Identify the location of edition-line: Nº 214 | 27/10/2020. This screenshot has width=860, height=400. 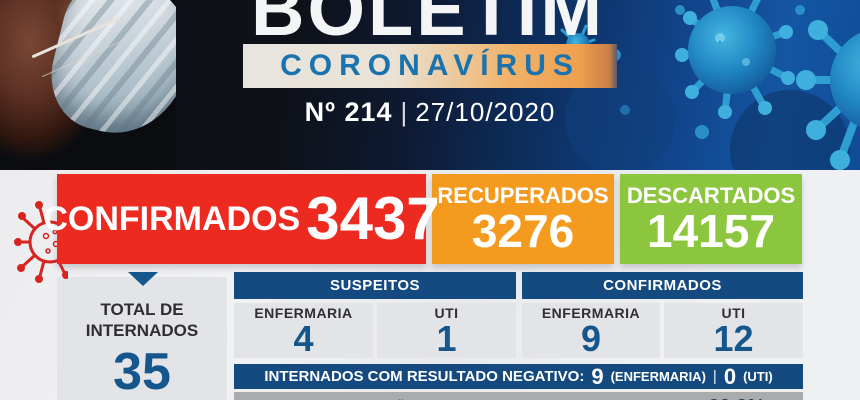
(430, 112).